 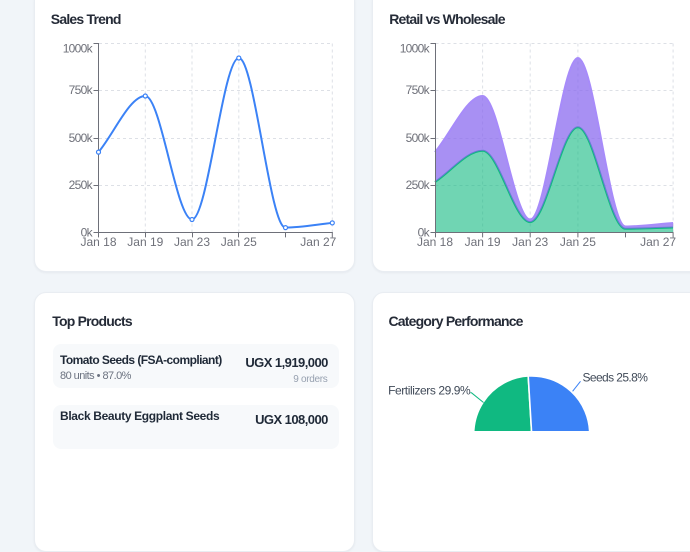 What do you see at coordinates (429, 390) in the screenshot?
I see `svg-text: Fertilizers 29.9%` at bounding box center [429, 390].